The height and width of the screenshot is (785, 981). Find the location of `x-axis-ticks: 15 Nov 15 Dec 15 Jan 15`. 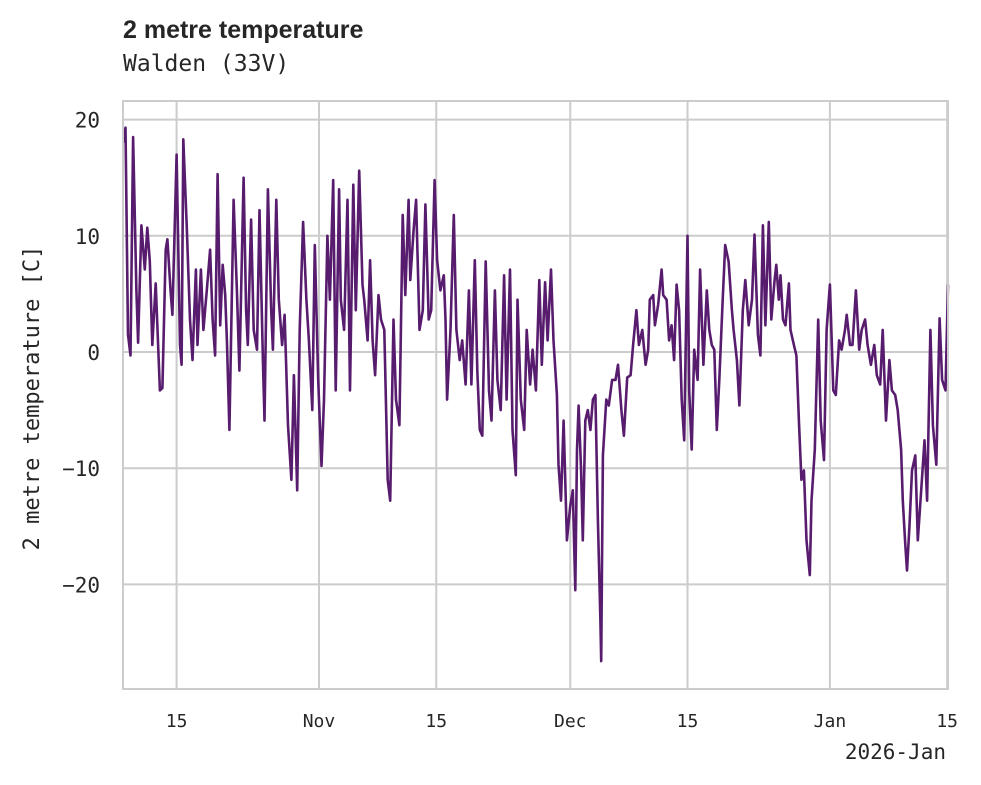

x-axis-ticks: 15 Nov 15 Dec 15 Jan 15 is located at coordinates (562, 721).